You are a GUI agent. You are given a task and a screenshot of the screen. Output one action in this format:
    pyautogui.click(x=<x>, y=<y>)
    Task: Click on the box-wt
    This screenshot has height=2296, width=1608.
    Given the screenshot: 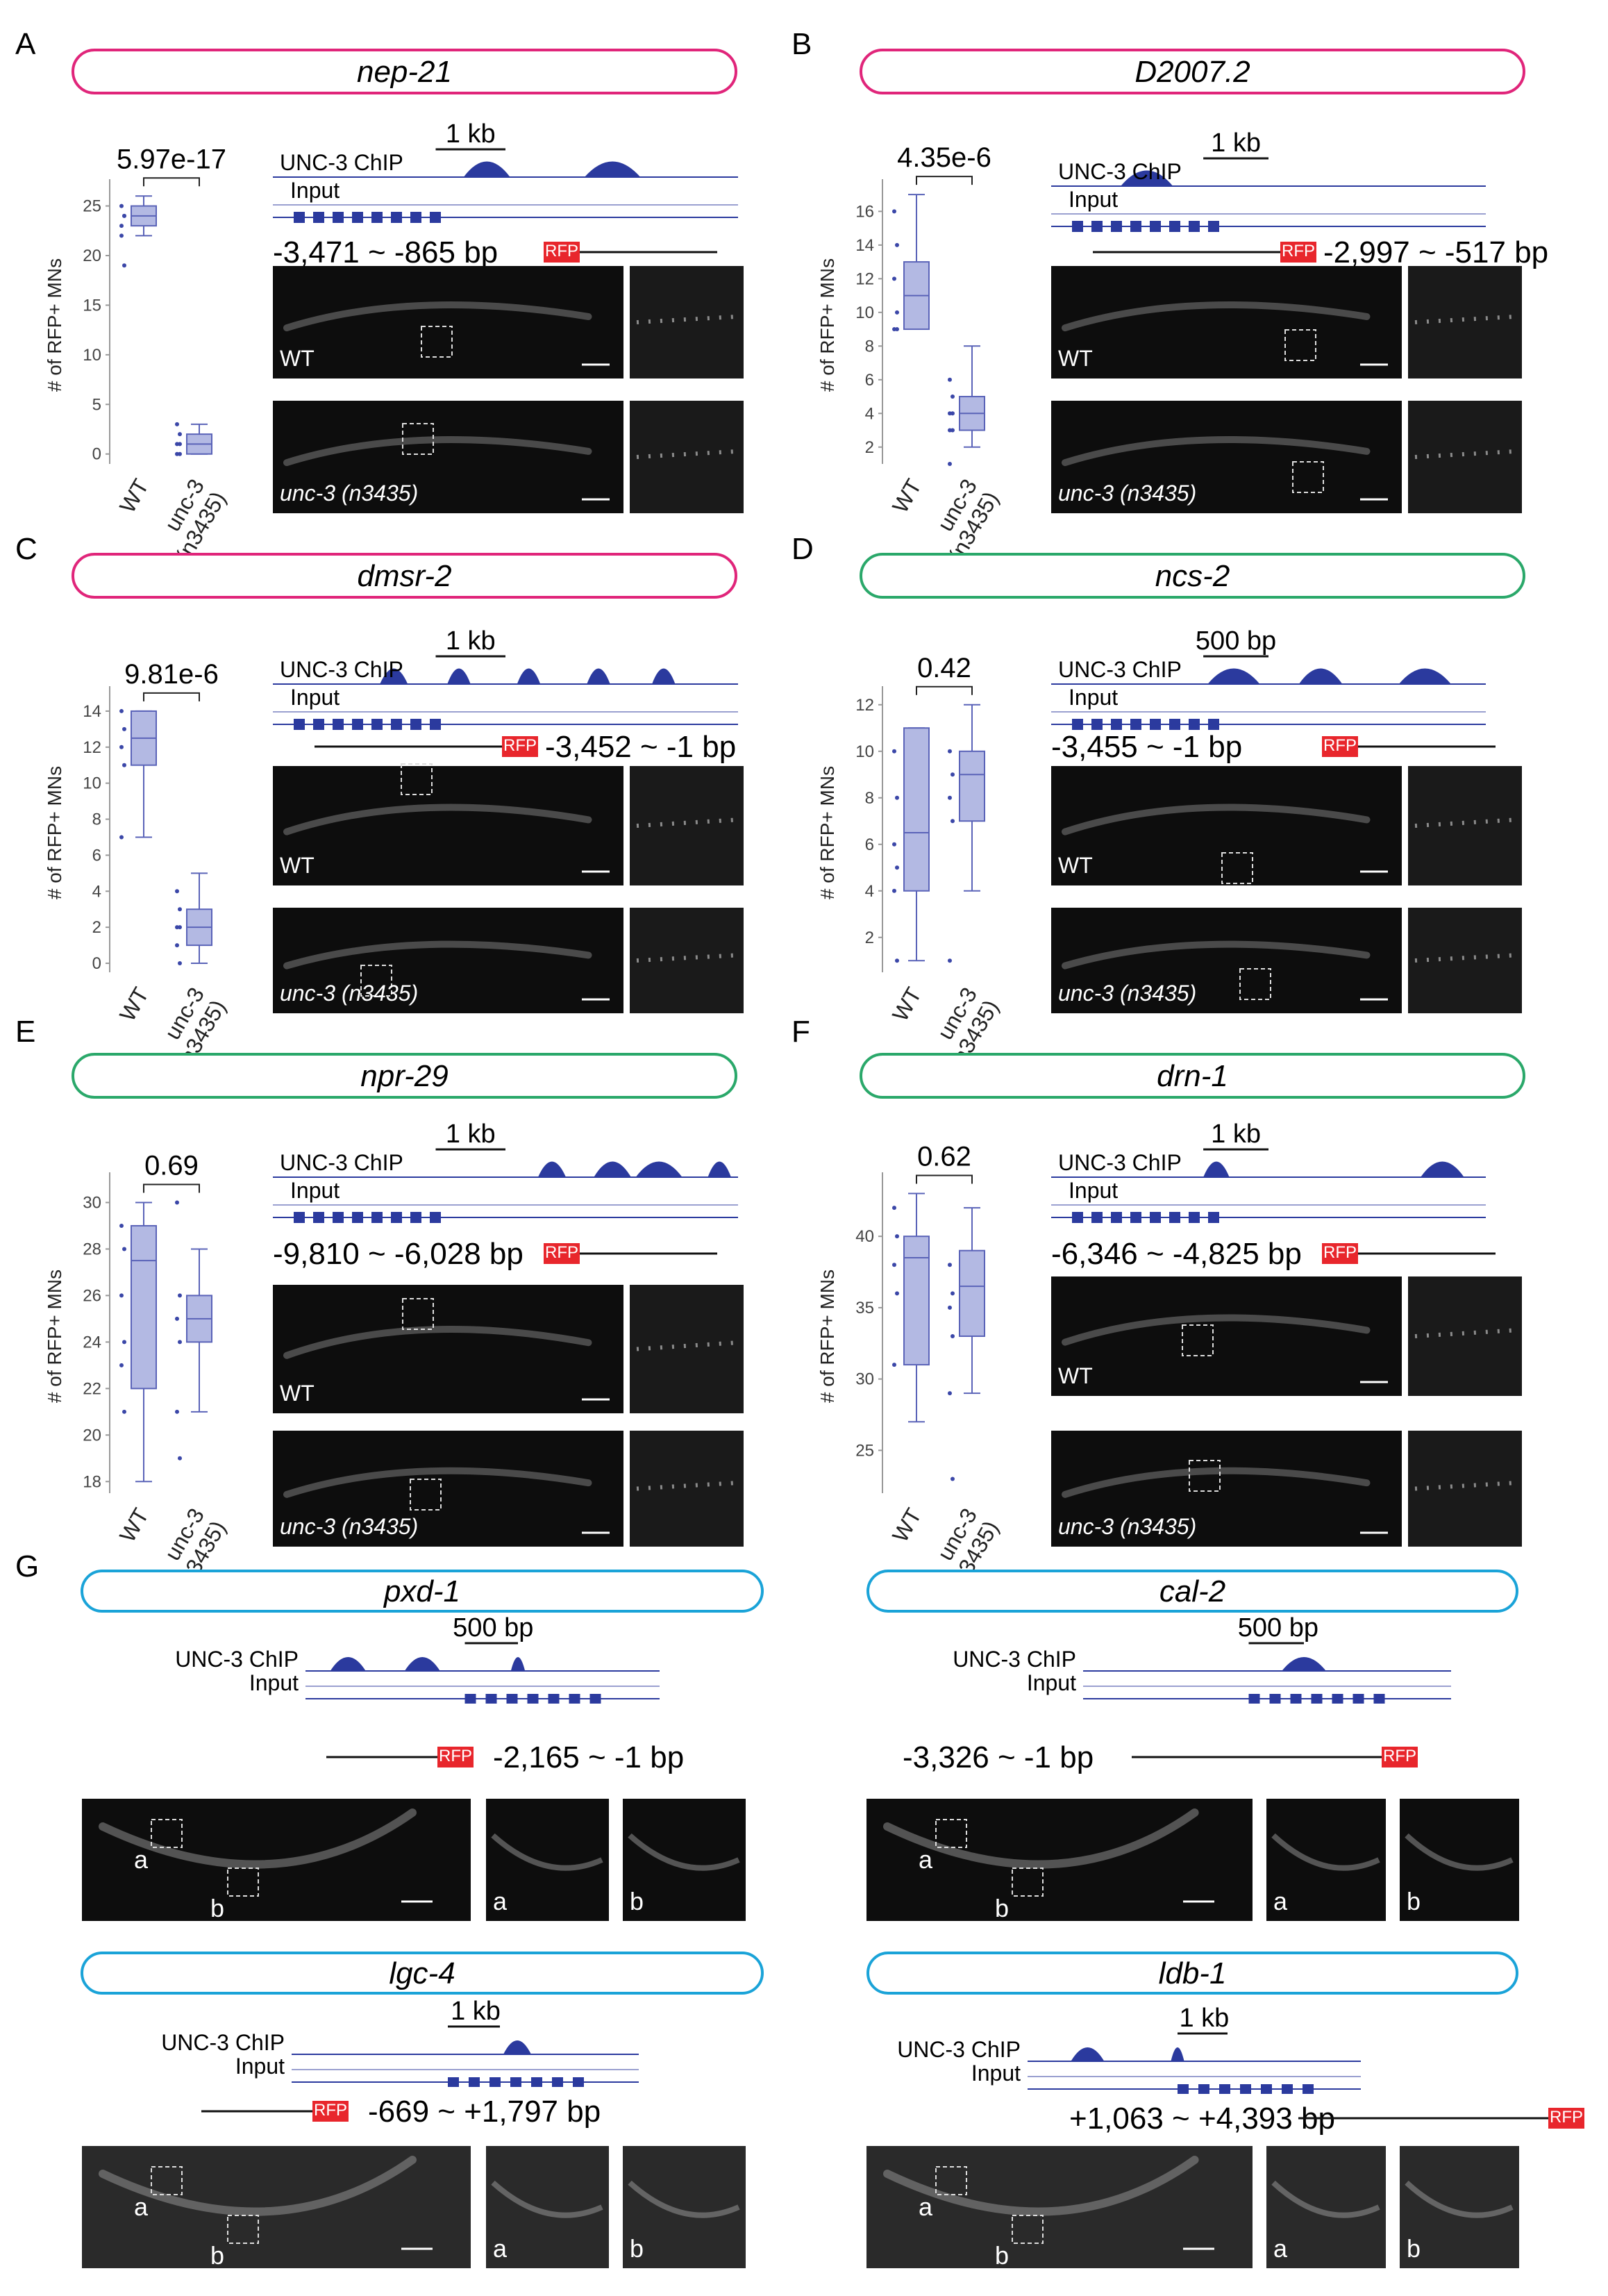 What is the action you would take?
    pyautogui.click(x=911, y=1307)
    